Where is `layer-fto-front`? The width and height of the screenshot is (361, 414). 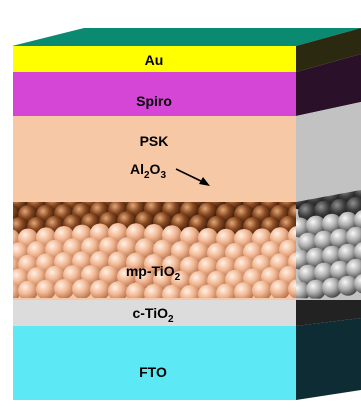 layer-fto-front is located at coordinates (154, 363).